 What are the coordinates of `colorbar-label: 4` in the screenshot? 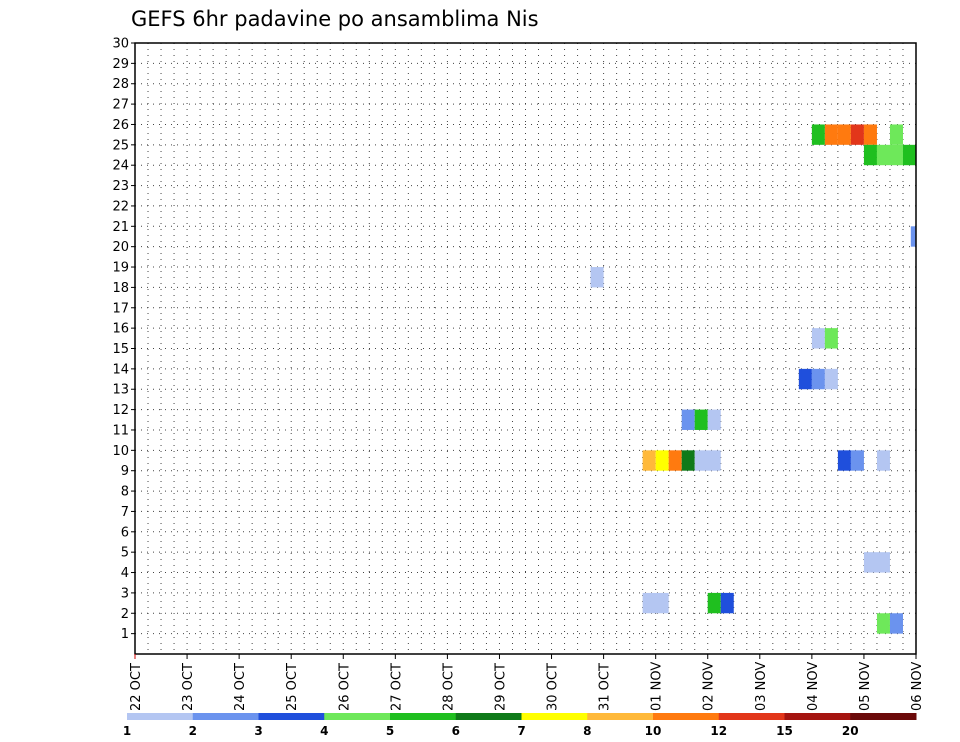 It's located at (324, 731).